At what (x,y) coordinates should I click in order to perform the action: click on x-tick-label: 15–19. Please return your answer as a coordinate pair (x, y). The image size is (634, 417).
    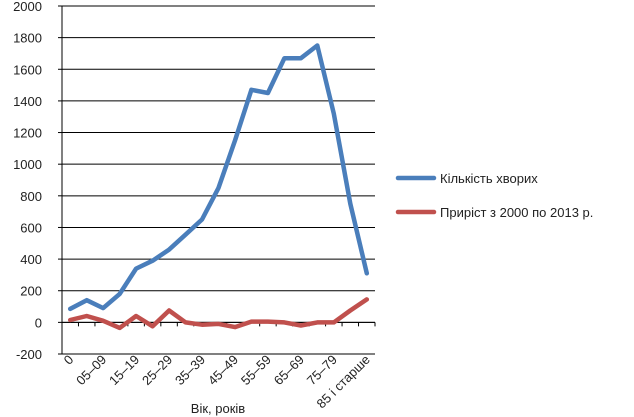
    Looking at the image, I should click on (124, 370).